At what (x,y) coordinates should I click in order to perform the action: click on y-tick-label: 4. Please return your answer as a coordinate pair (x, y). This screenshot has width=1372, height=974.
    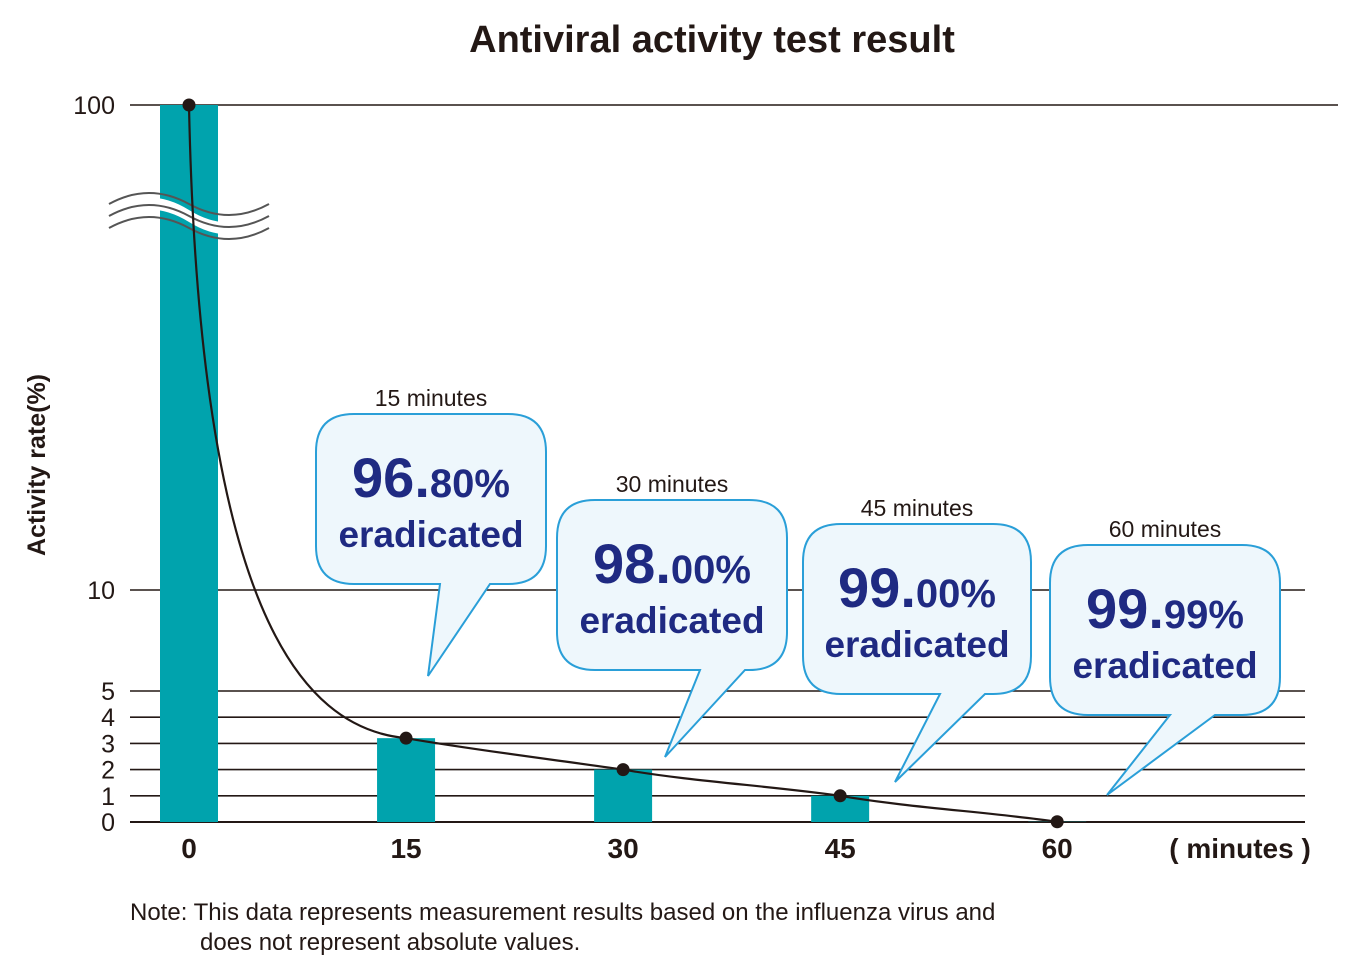
    Looking at the image, I should click on (108, 718).